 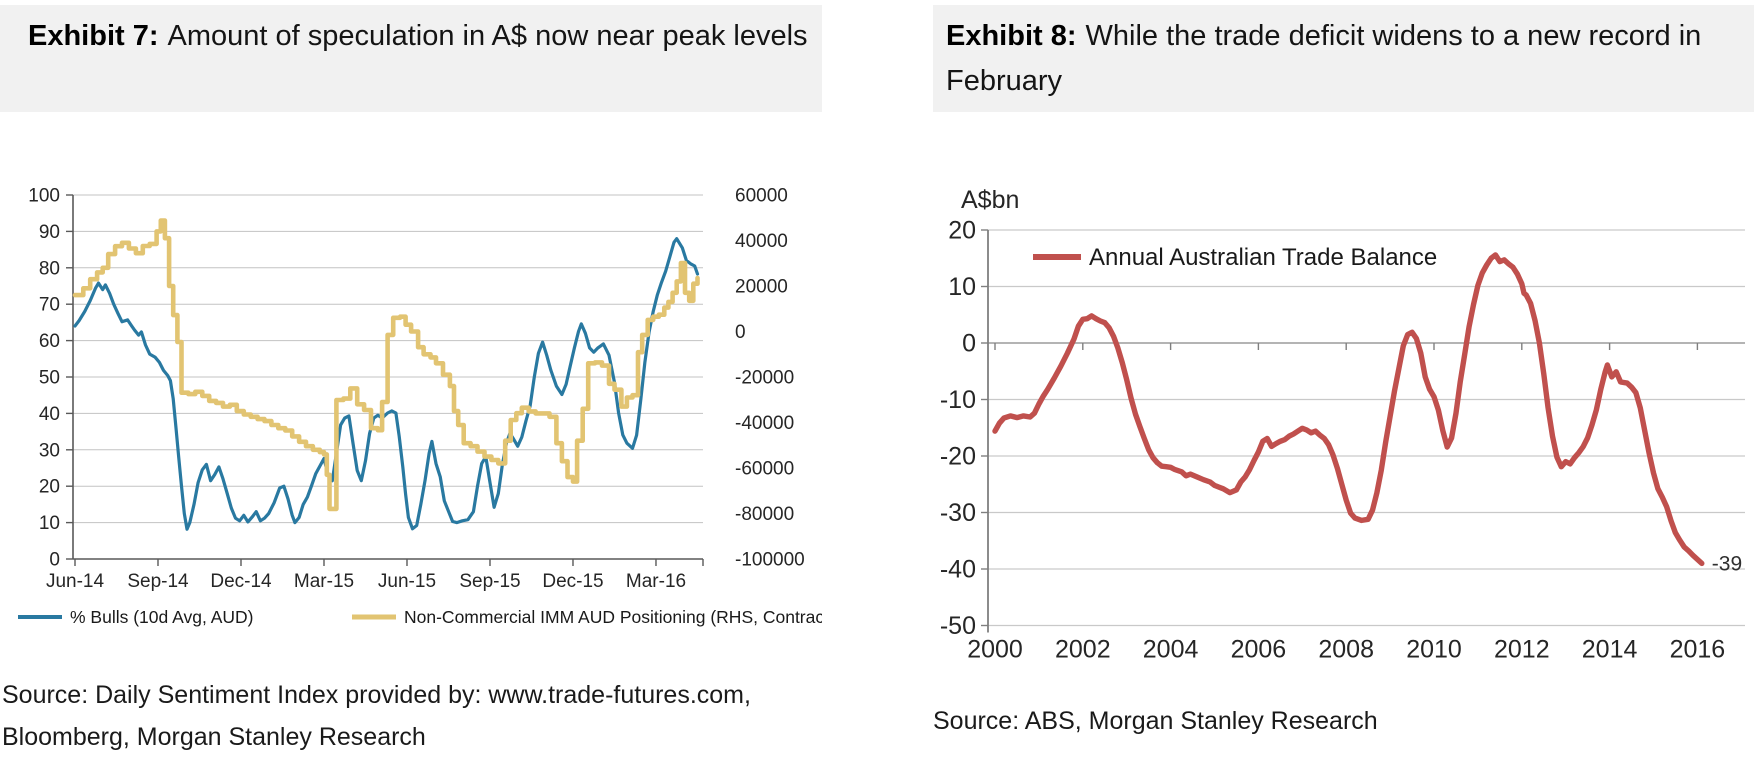 I want to click on x-axis-label: Mar-15, so click(x=324, y=581).